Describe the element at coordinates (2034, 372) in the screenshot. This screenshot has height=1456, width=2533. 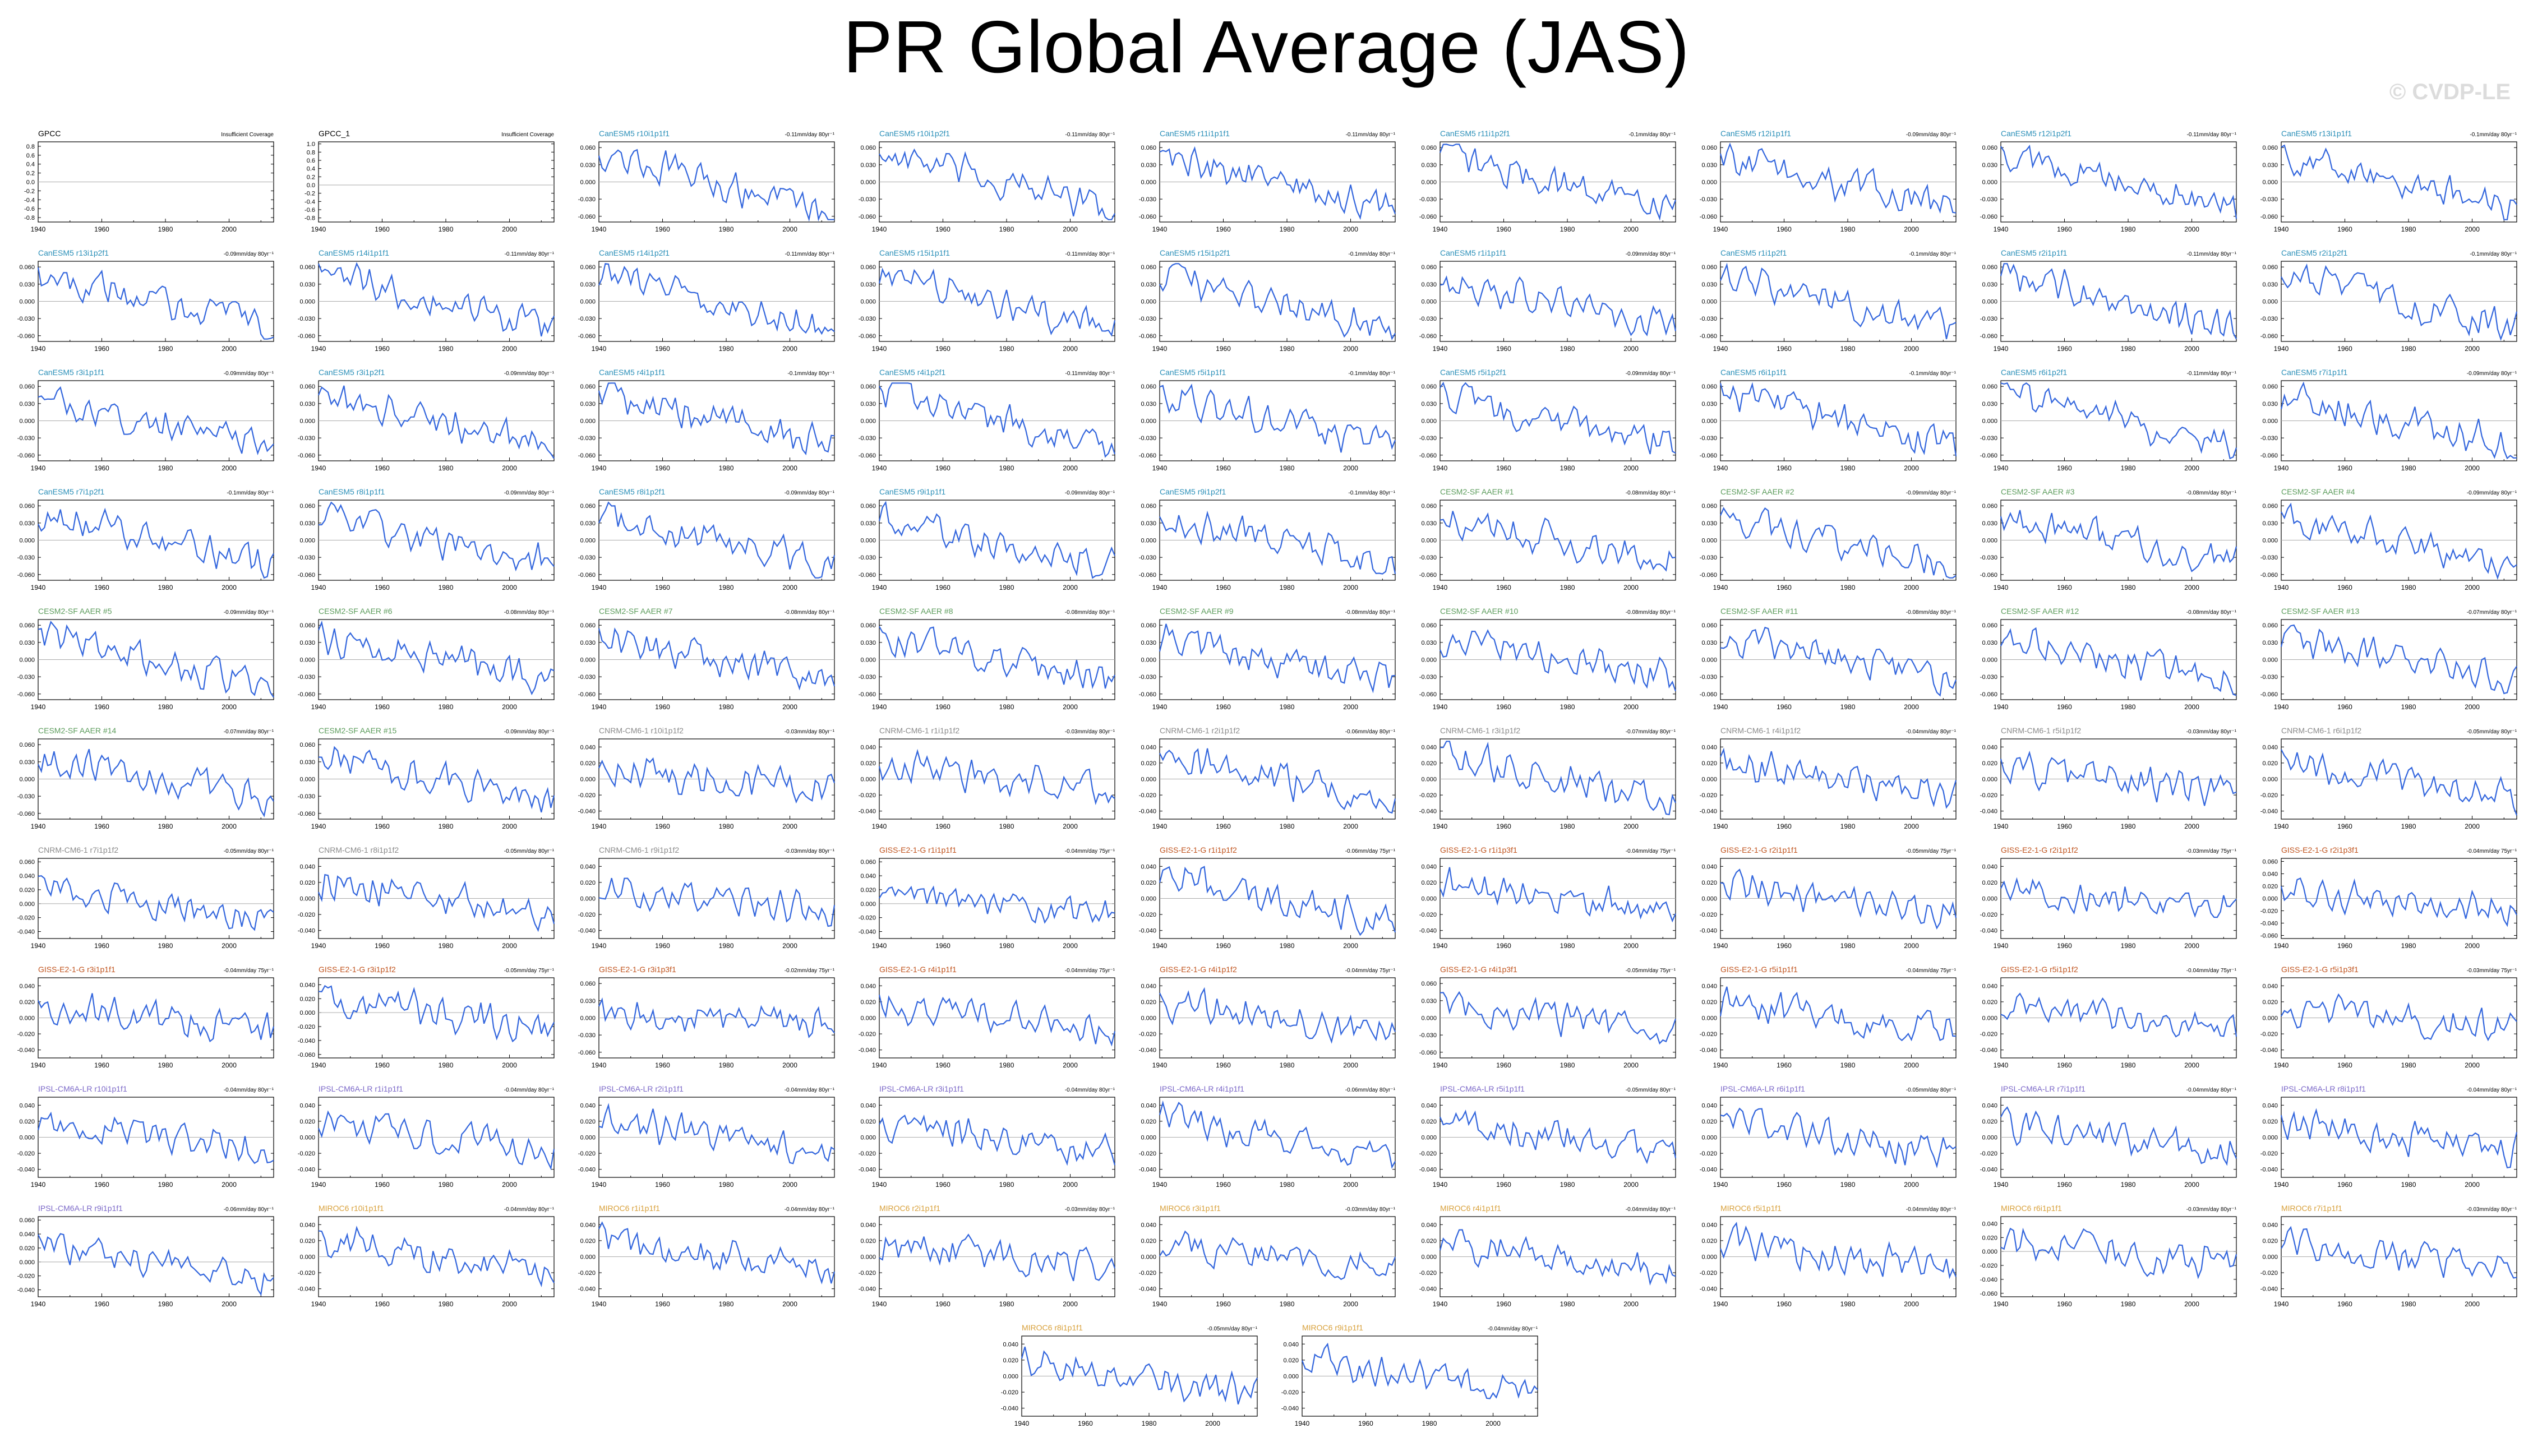
I see `panel-title: CanESM5 r6i1p2f1` at that location.